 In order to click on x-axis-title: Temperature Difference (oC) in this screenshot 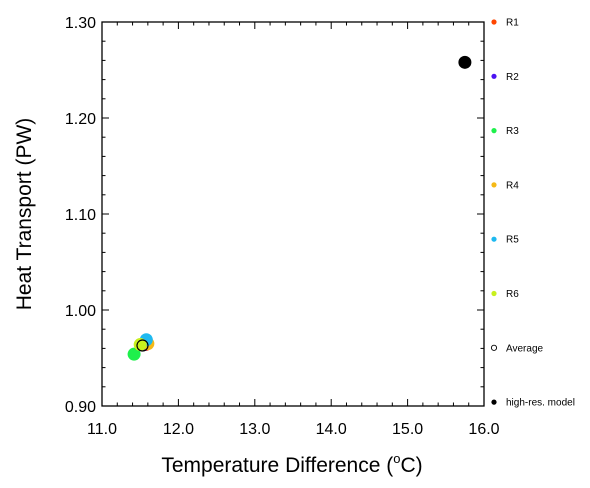, I will do `click(291, 464)`.